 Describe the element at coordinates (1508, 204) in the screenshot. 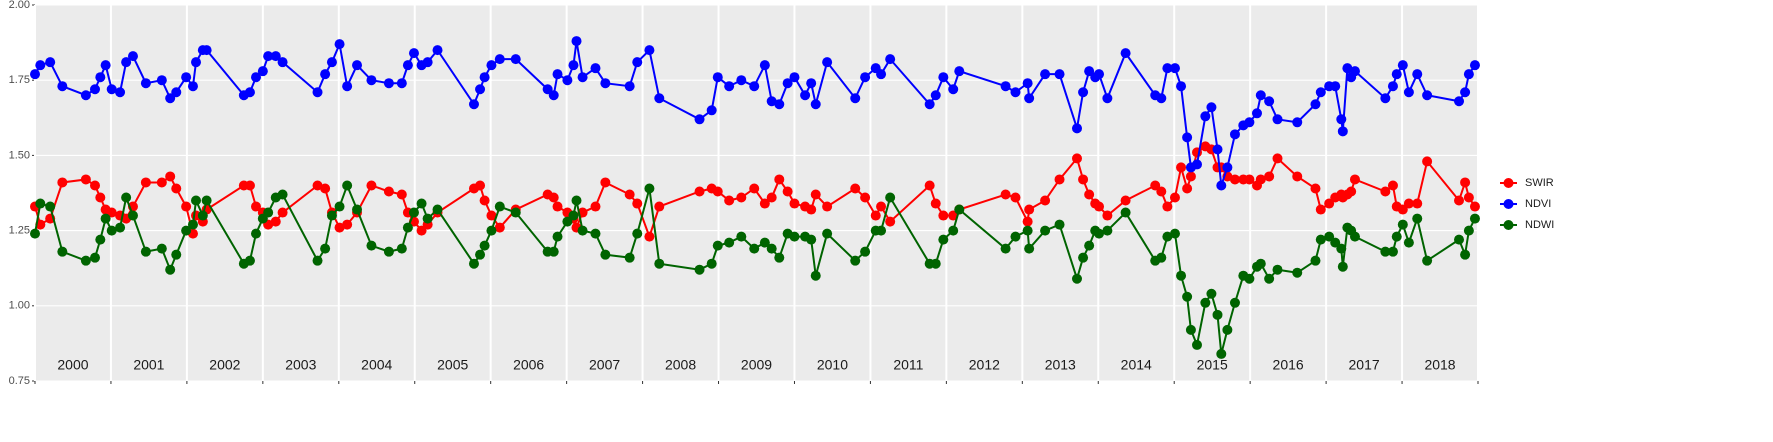

I see `legend-marker` at that location.